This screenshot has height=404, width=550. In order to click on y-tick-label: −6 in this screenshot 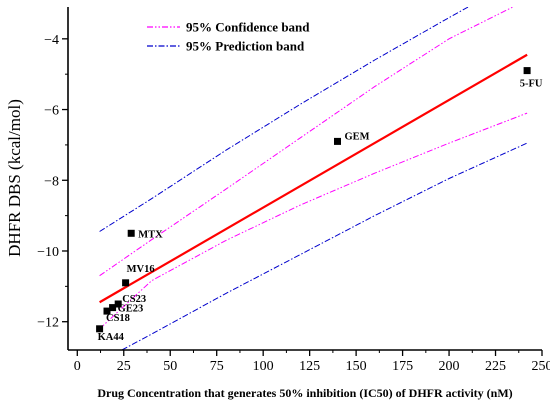, I will do `click(51, 111)`.